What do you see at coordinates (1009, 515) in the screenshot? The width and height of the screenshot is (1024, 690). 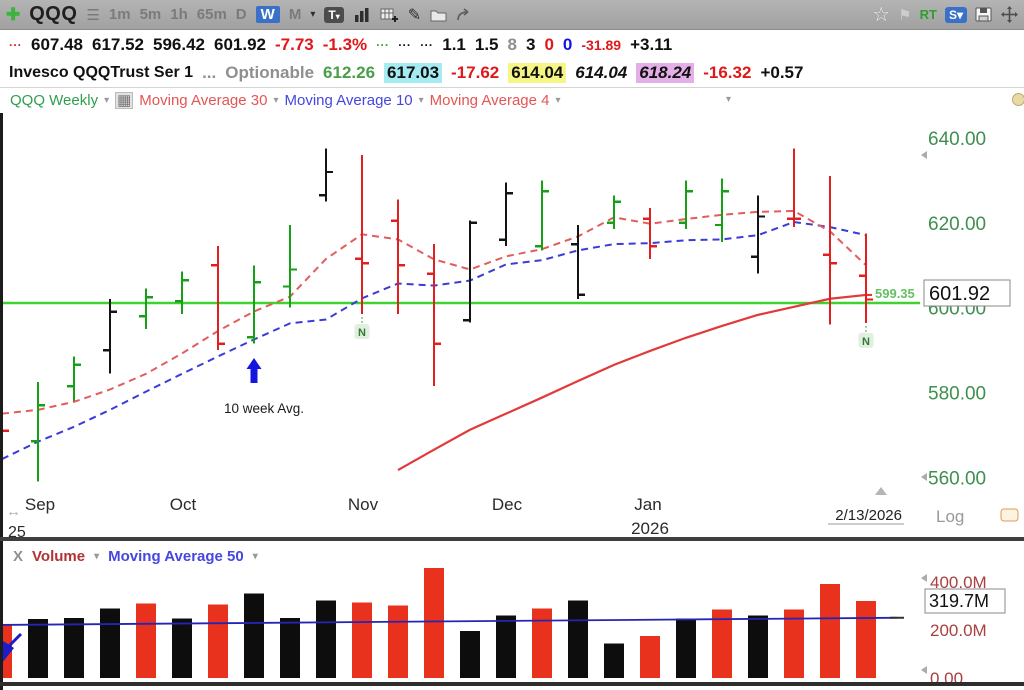 I see `scale-lock-icon` at bounding box center [1009, 515].